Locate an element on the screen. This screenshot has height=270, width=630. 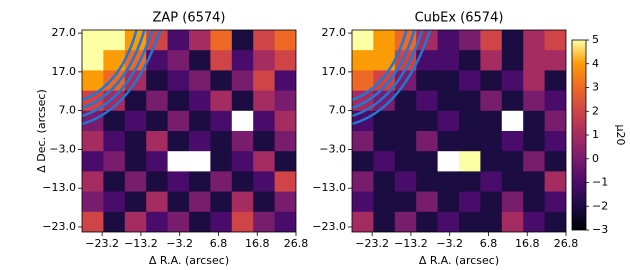
panel-title: ZAP (6574) is located at coordinates (189, 18).